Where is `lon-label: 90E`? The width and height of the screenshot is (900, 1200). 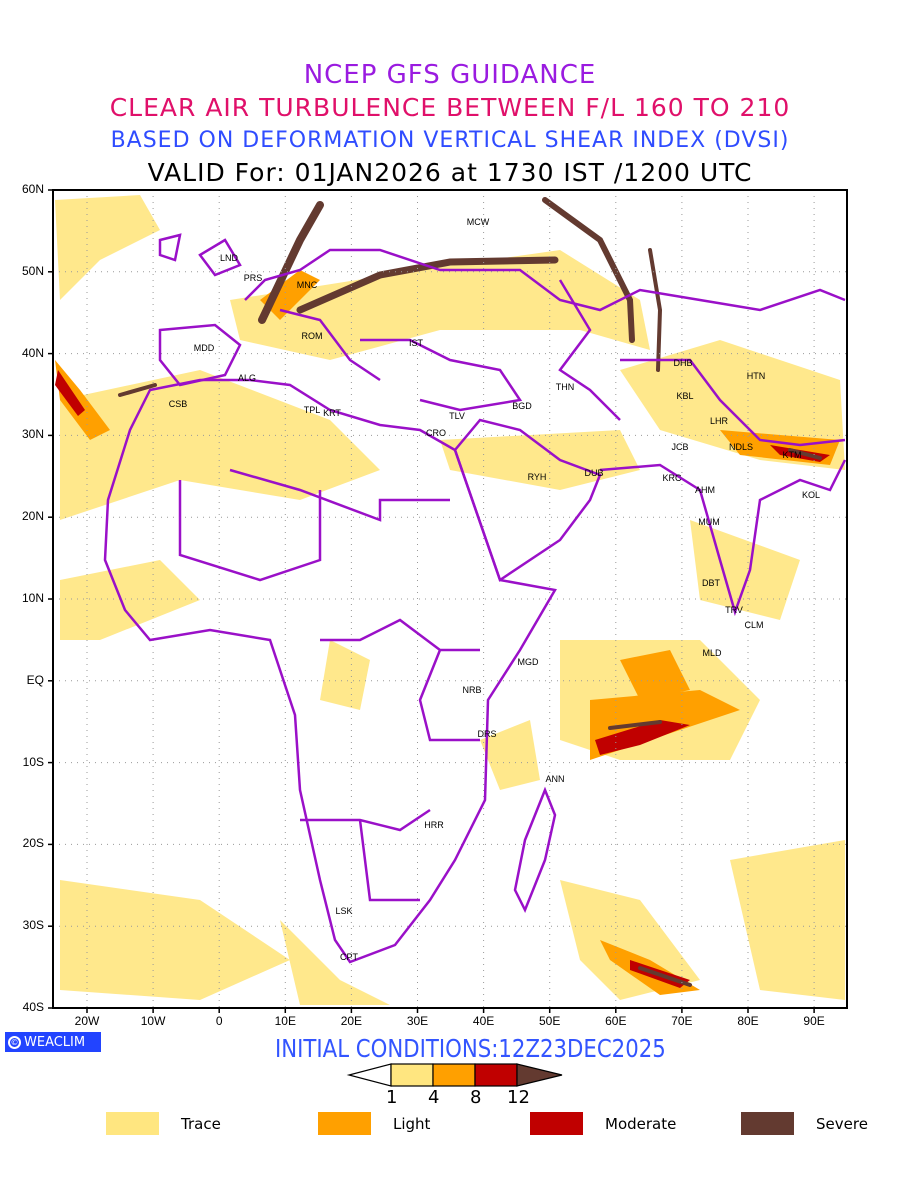 lon-label: 90E is located at coordinates (814, 1021).